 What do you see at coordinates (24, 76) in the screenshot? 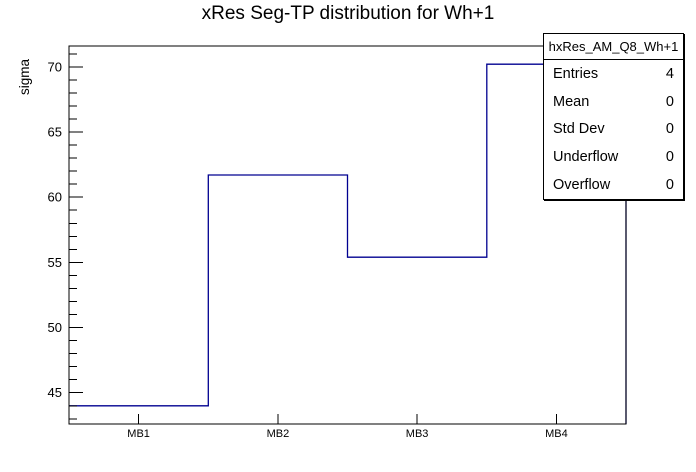
I see `y-axis-title: sigma` at bounding box center [24, 76].